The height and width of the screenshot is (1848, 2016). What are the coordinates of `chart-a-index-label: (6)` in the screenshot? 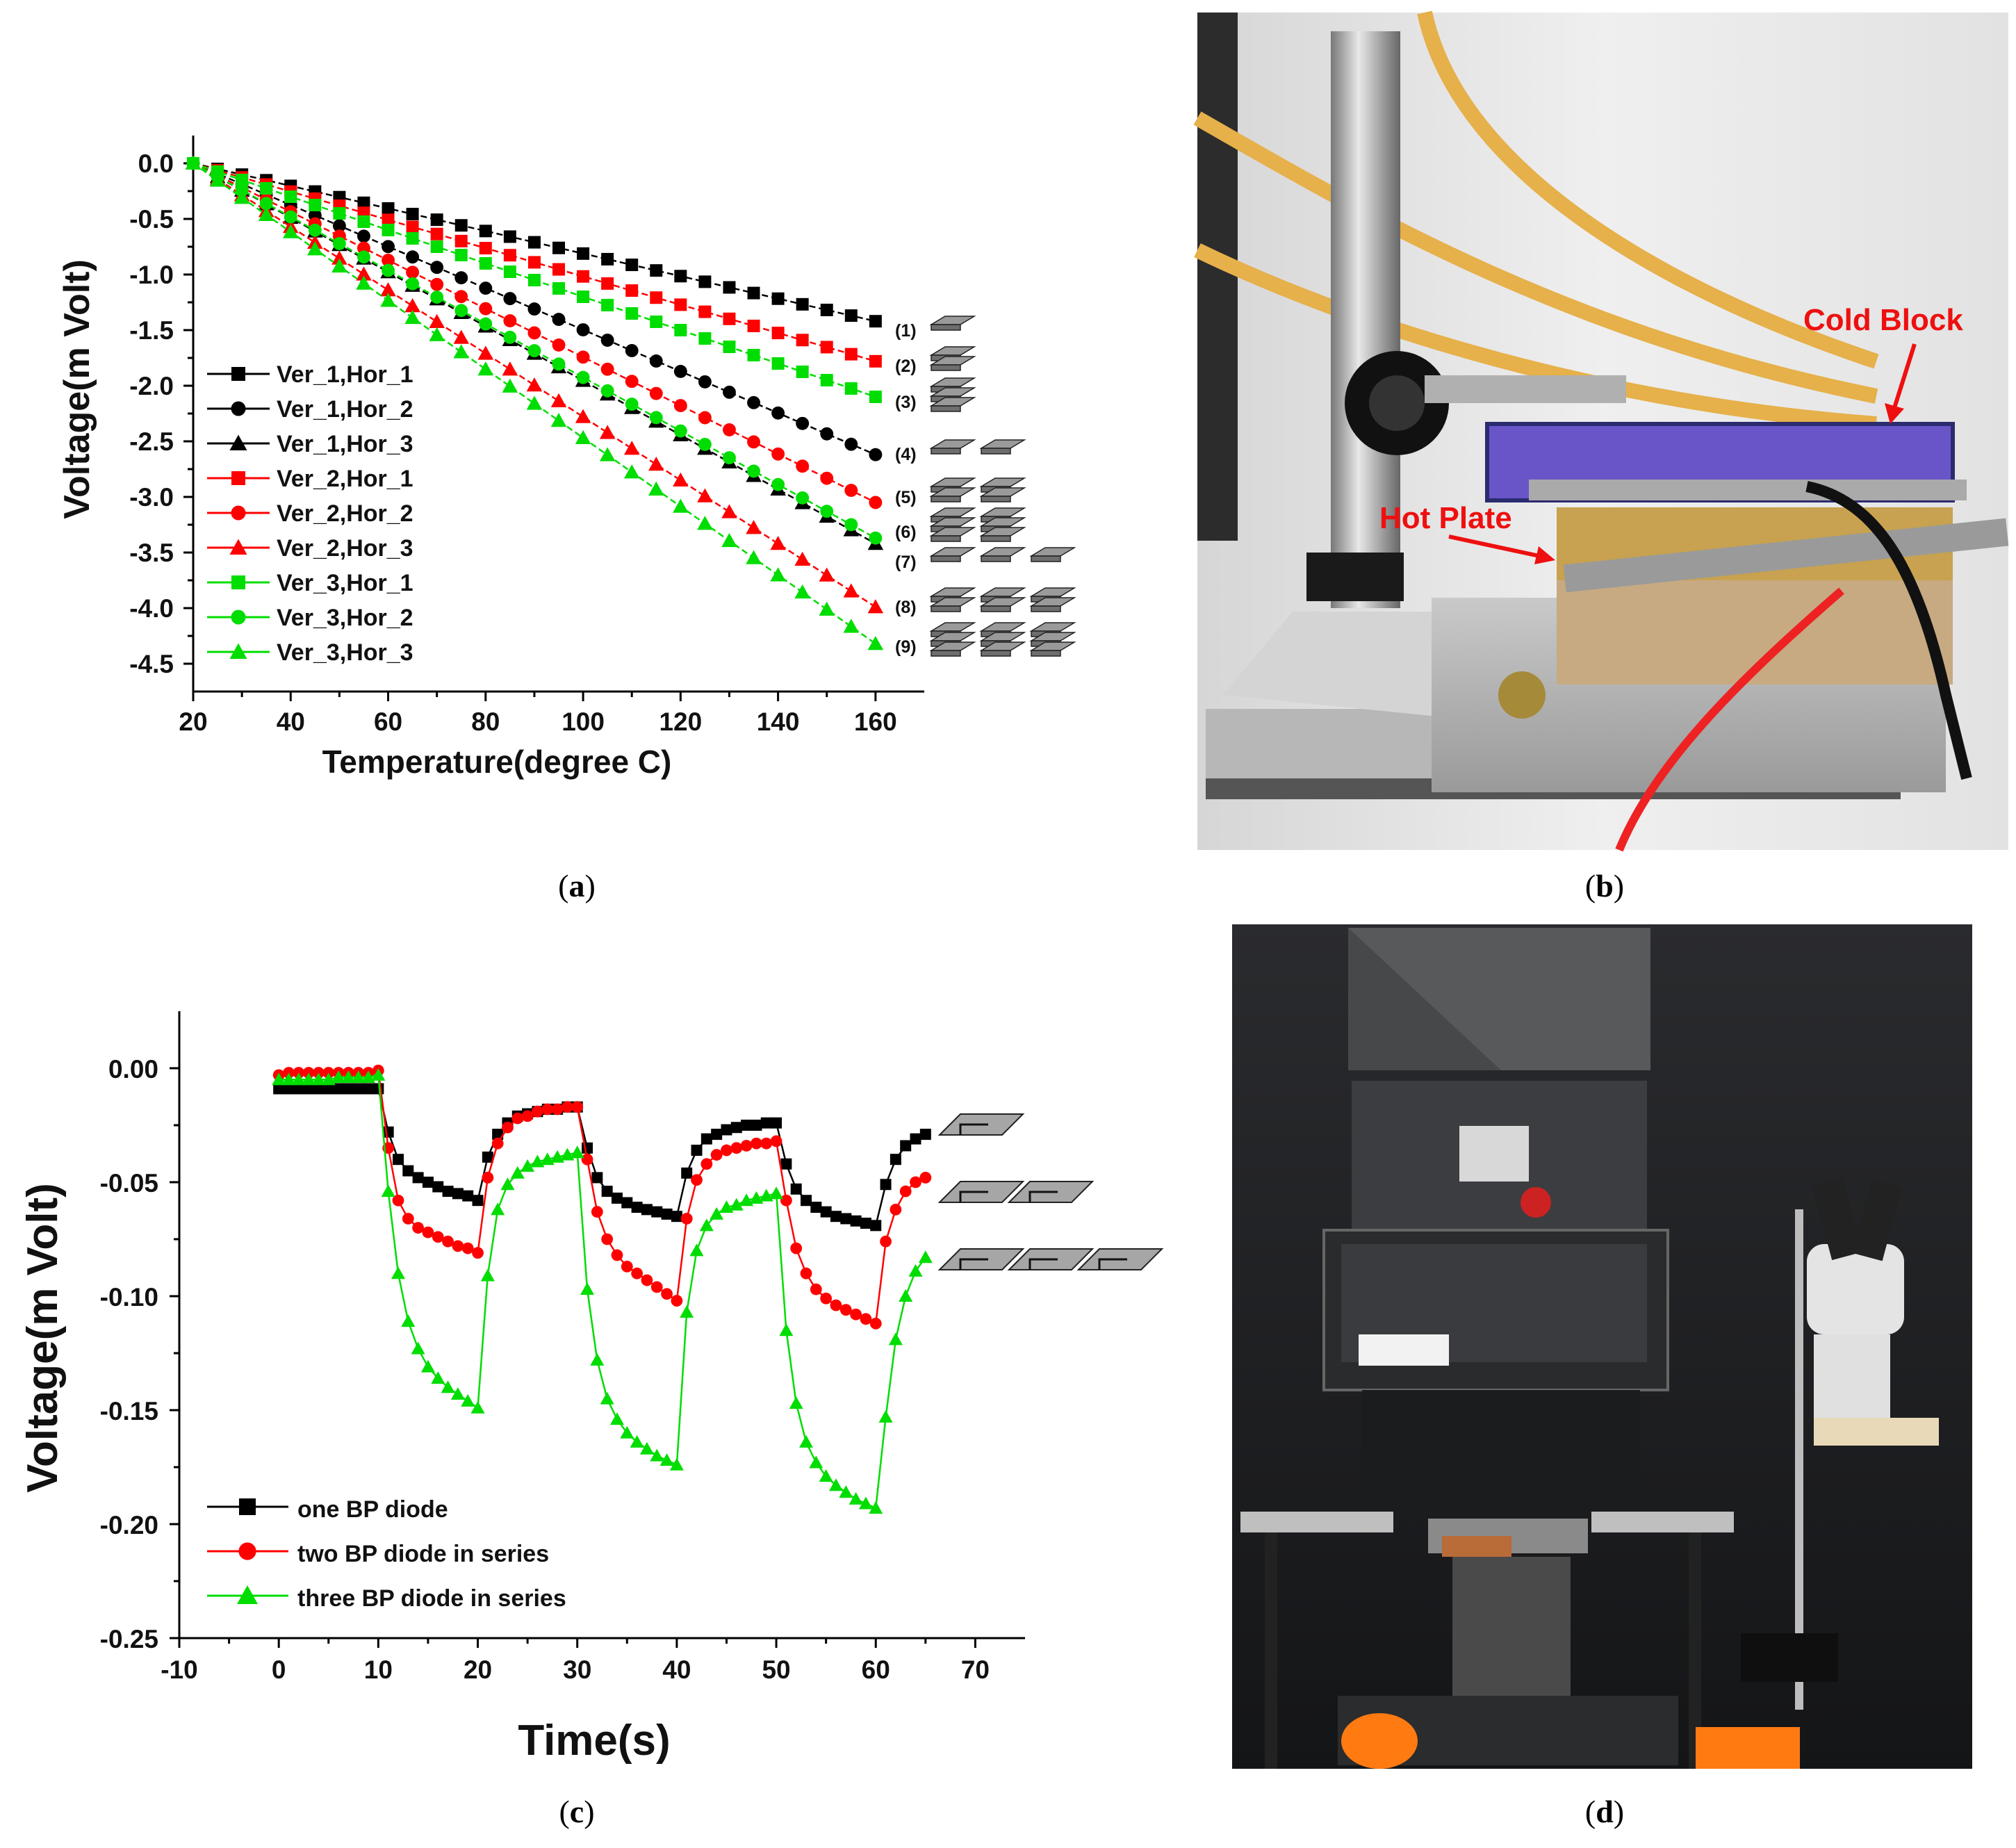 It's located at (906, 532).